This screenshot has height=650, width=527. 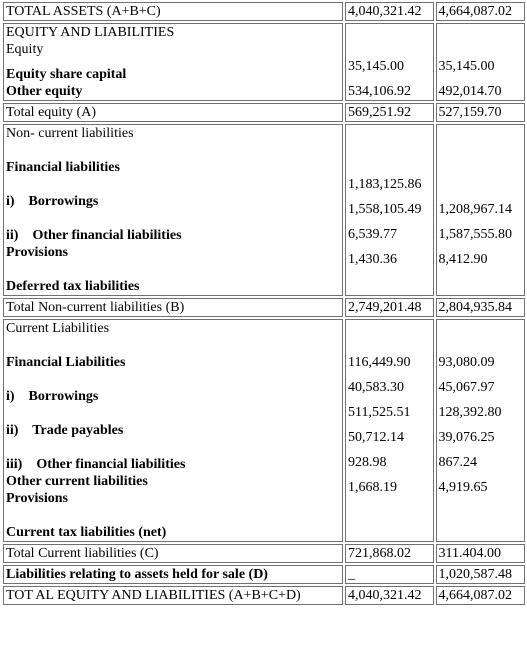 What do you see at coordinates (94, 235) in the screenshot?
I see `row-label: ii) Other financial liabilities` at bounding box center [94, 235].